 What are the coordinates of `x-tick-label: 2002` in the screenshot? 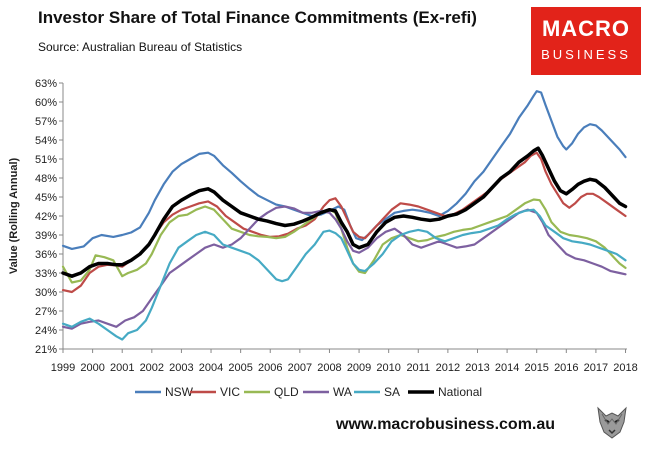 It's located at (152, 368).